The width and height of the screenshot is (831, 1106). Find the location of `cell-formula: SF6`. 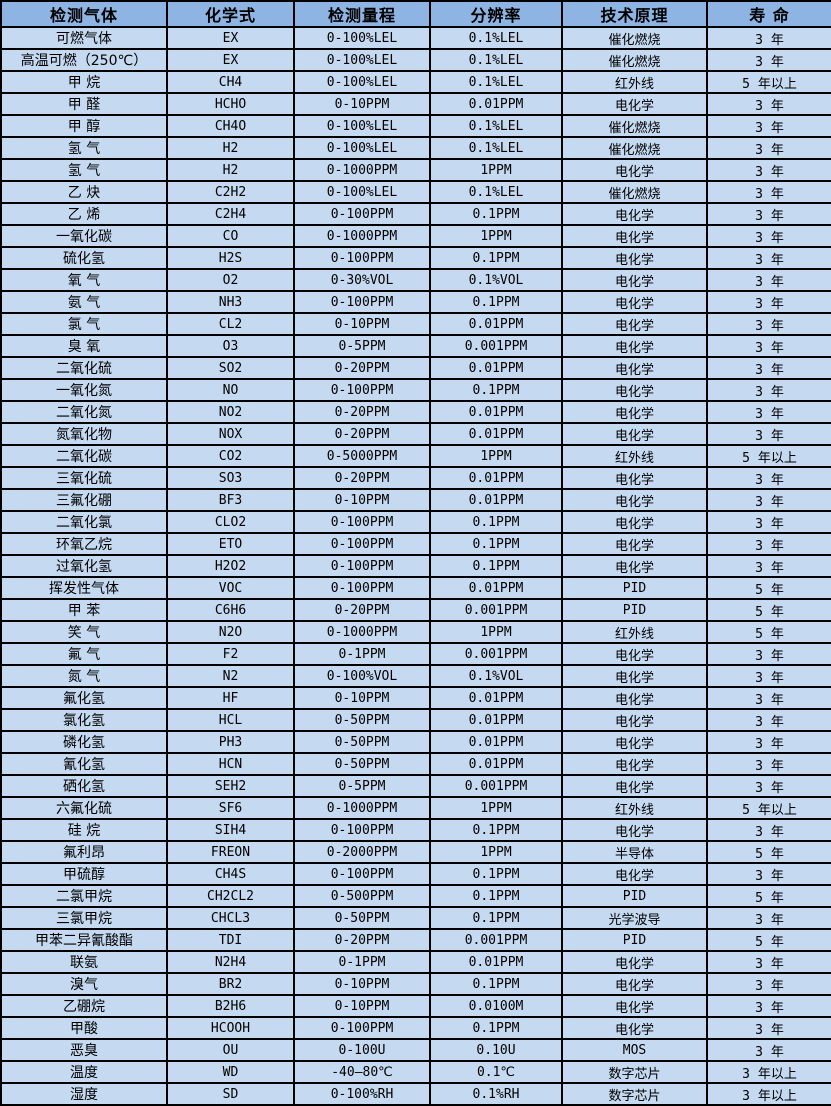

cell-formula: SF6 is located at coordinates (230, 808).